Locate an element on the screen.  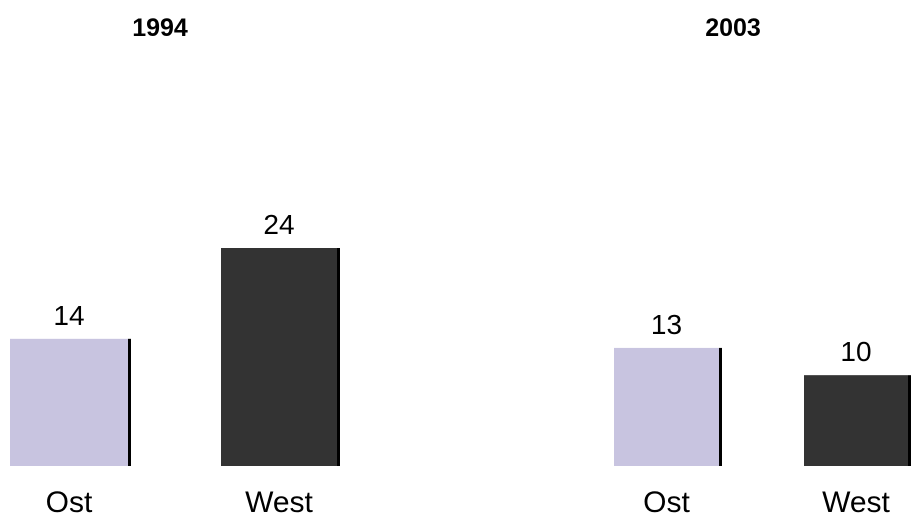
chart-title: 2003 is located at coordinates (733, 28).